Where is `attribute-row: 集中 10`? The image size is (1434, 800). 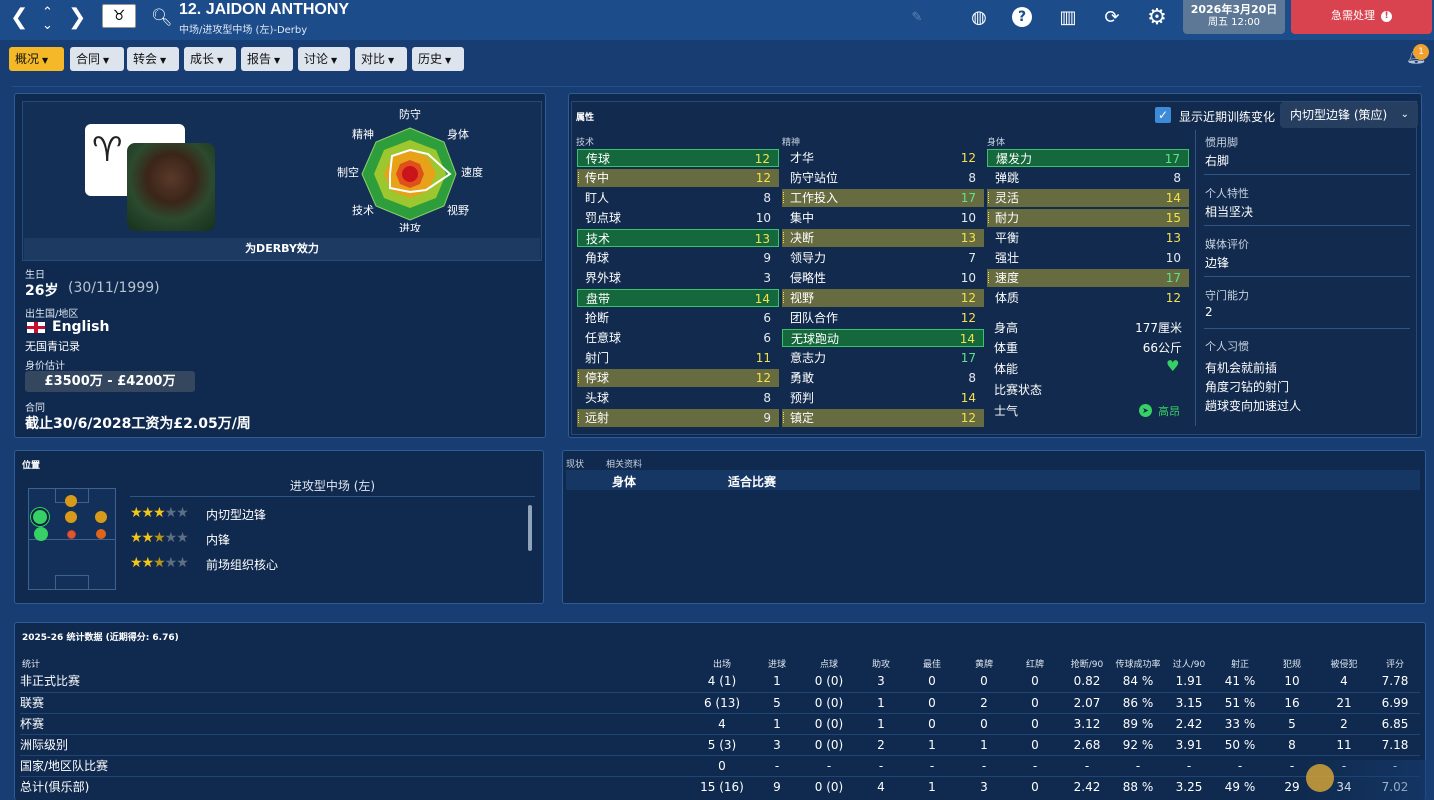 attribute-row: 集中 10 is located at coordinates (883, 218).